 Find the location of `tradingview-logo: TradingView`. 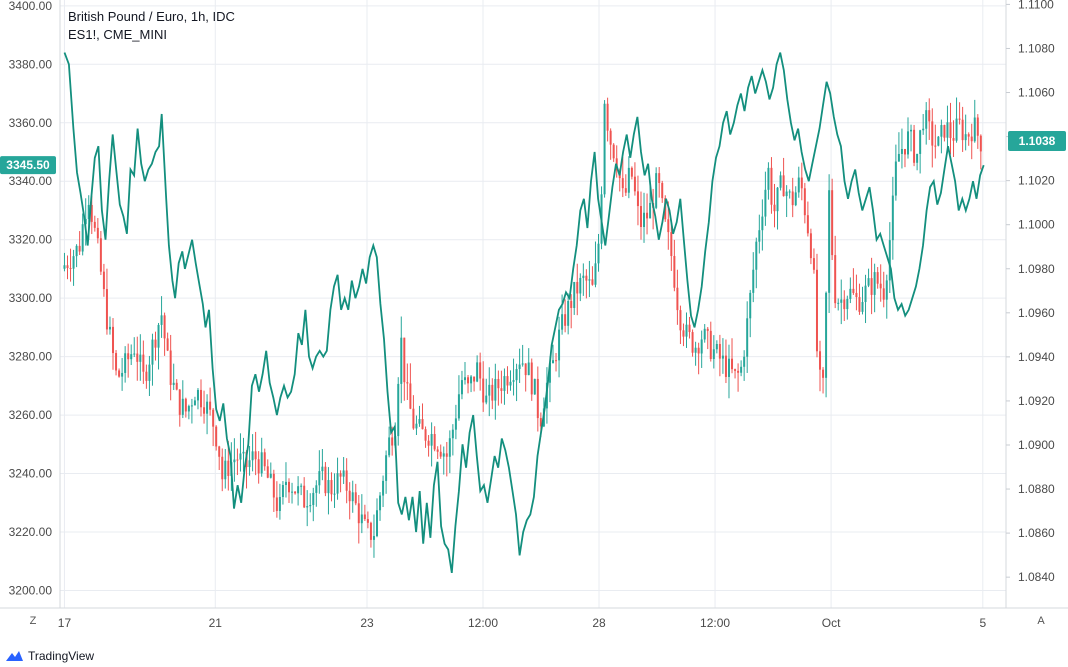

tradingview-logo: TradingView is located at coordinates (49, 656).